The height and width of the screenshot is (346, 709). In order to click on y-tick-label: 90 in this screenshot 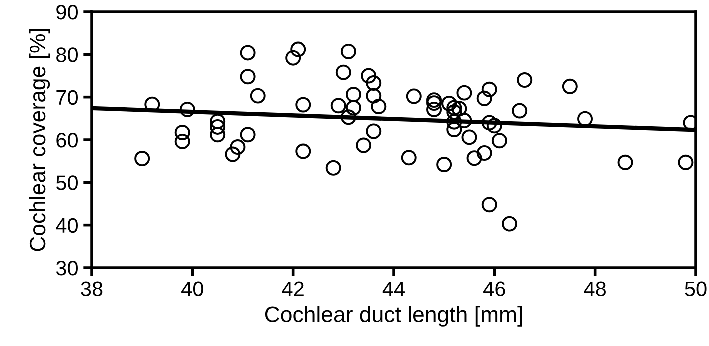, I will do `click(67, 12)`.